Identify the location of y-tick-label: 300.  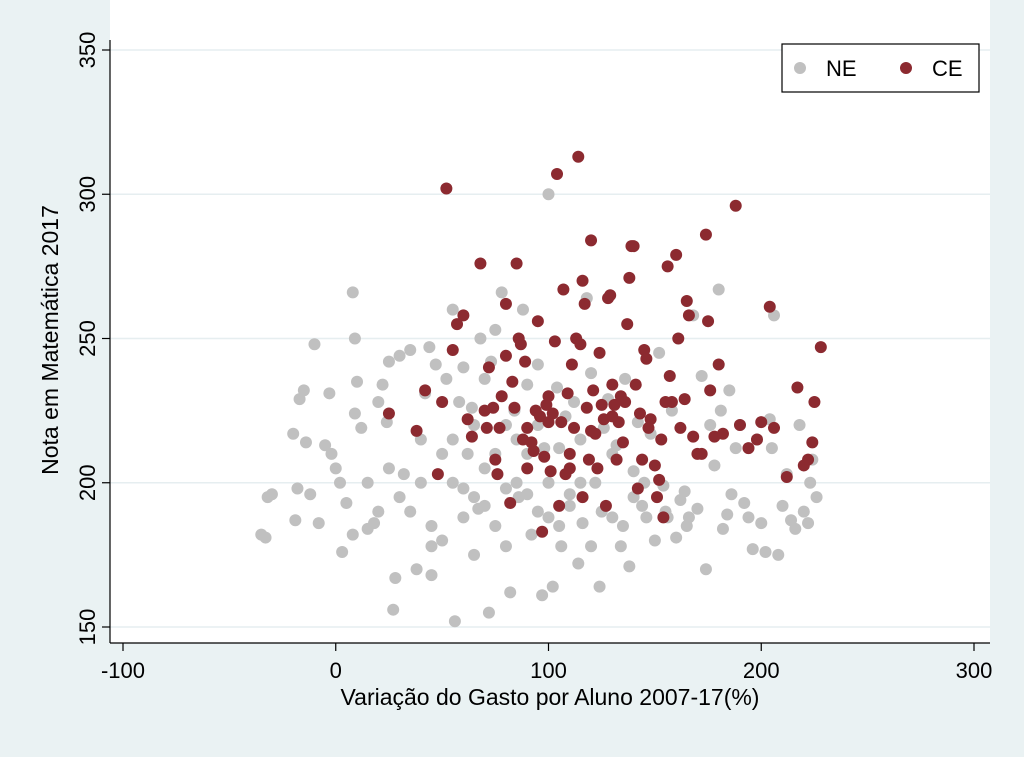
(87, 194).